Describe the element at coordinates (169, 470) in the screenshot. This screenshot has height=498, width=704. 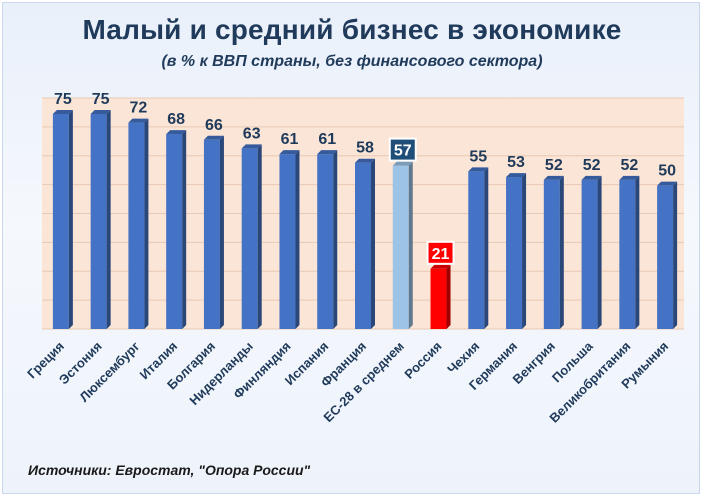
I see `source-note: Источники: Евростат, "Опора России"` at that location.